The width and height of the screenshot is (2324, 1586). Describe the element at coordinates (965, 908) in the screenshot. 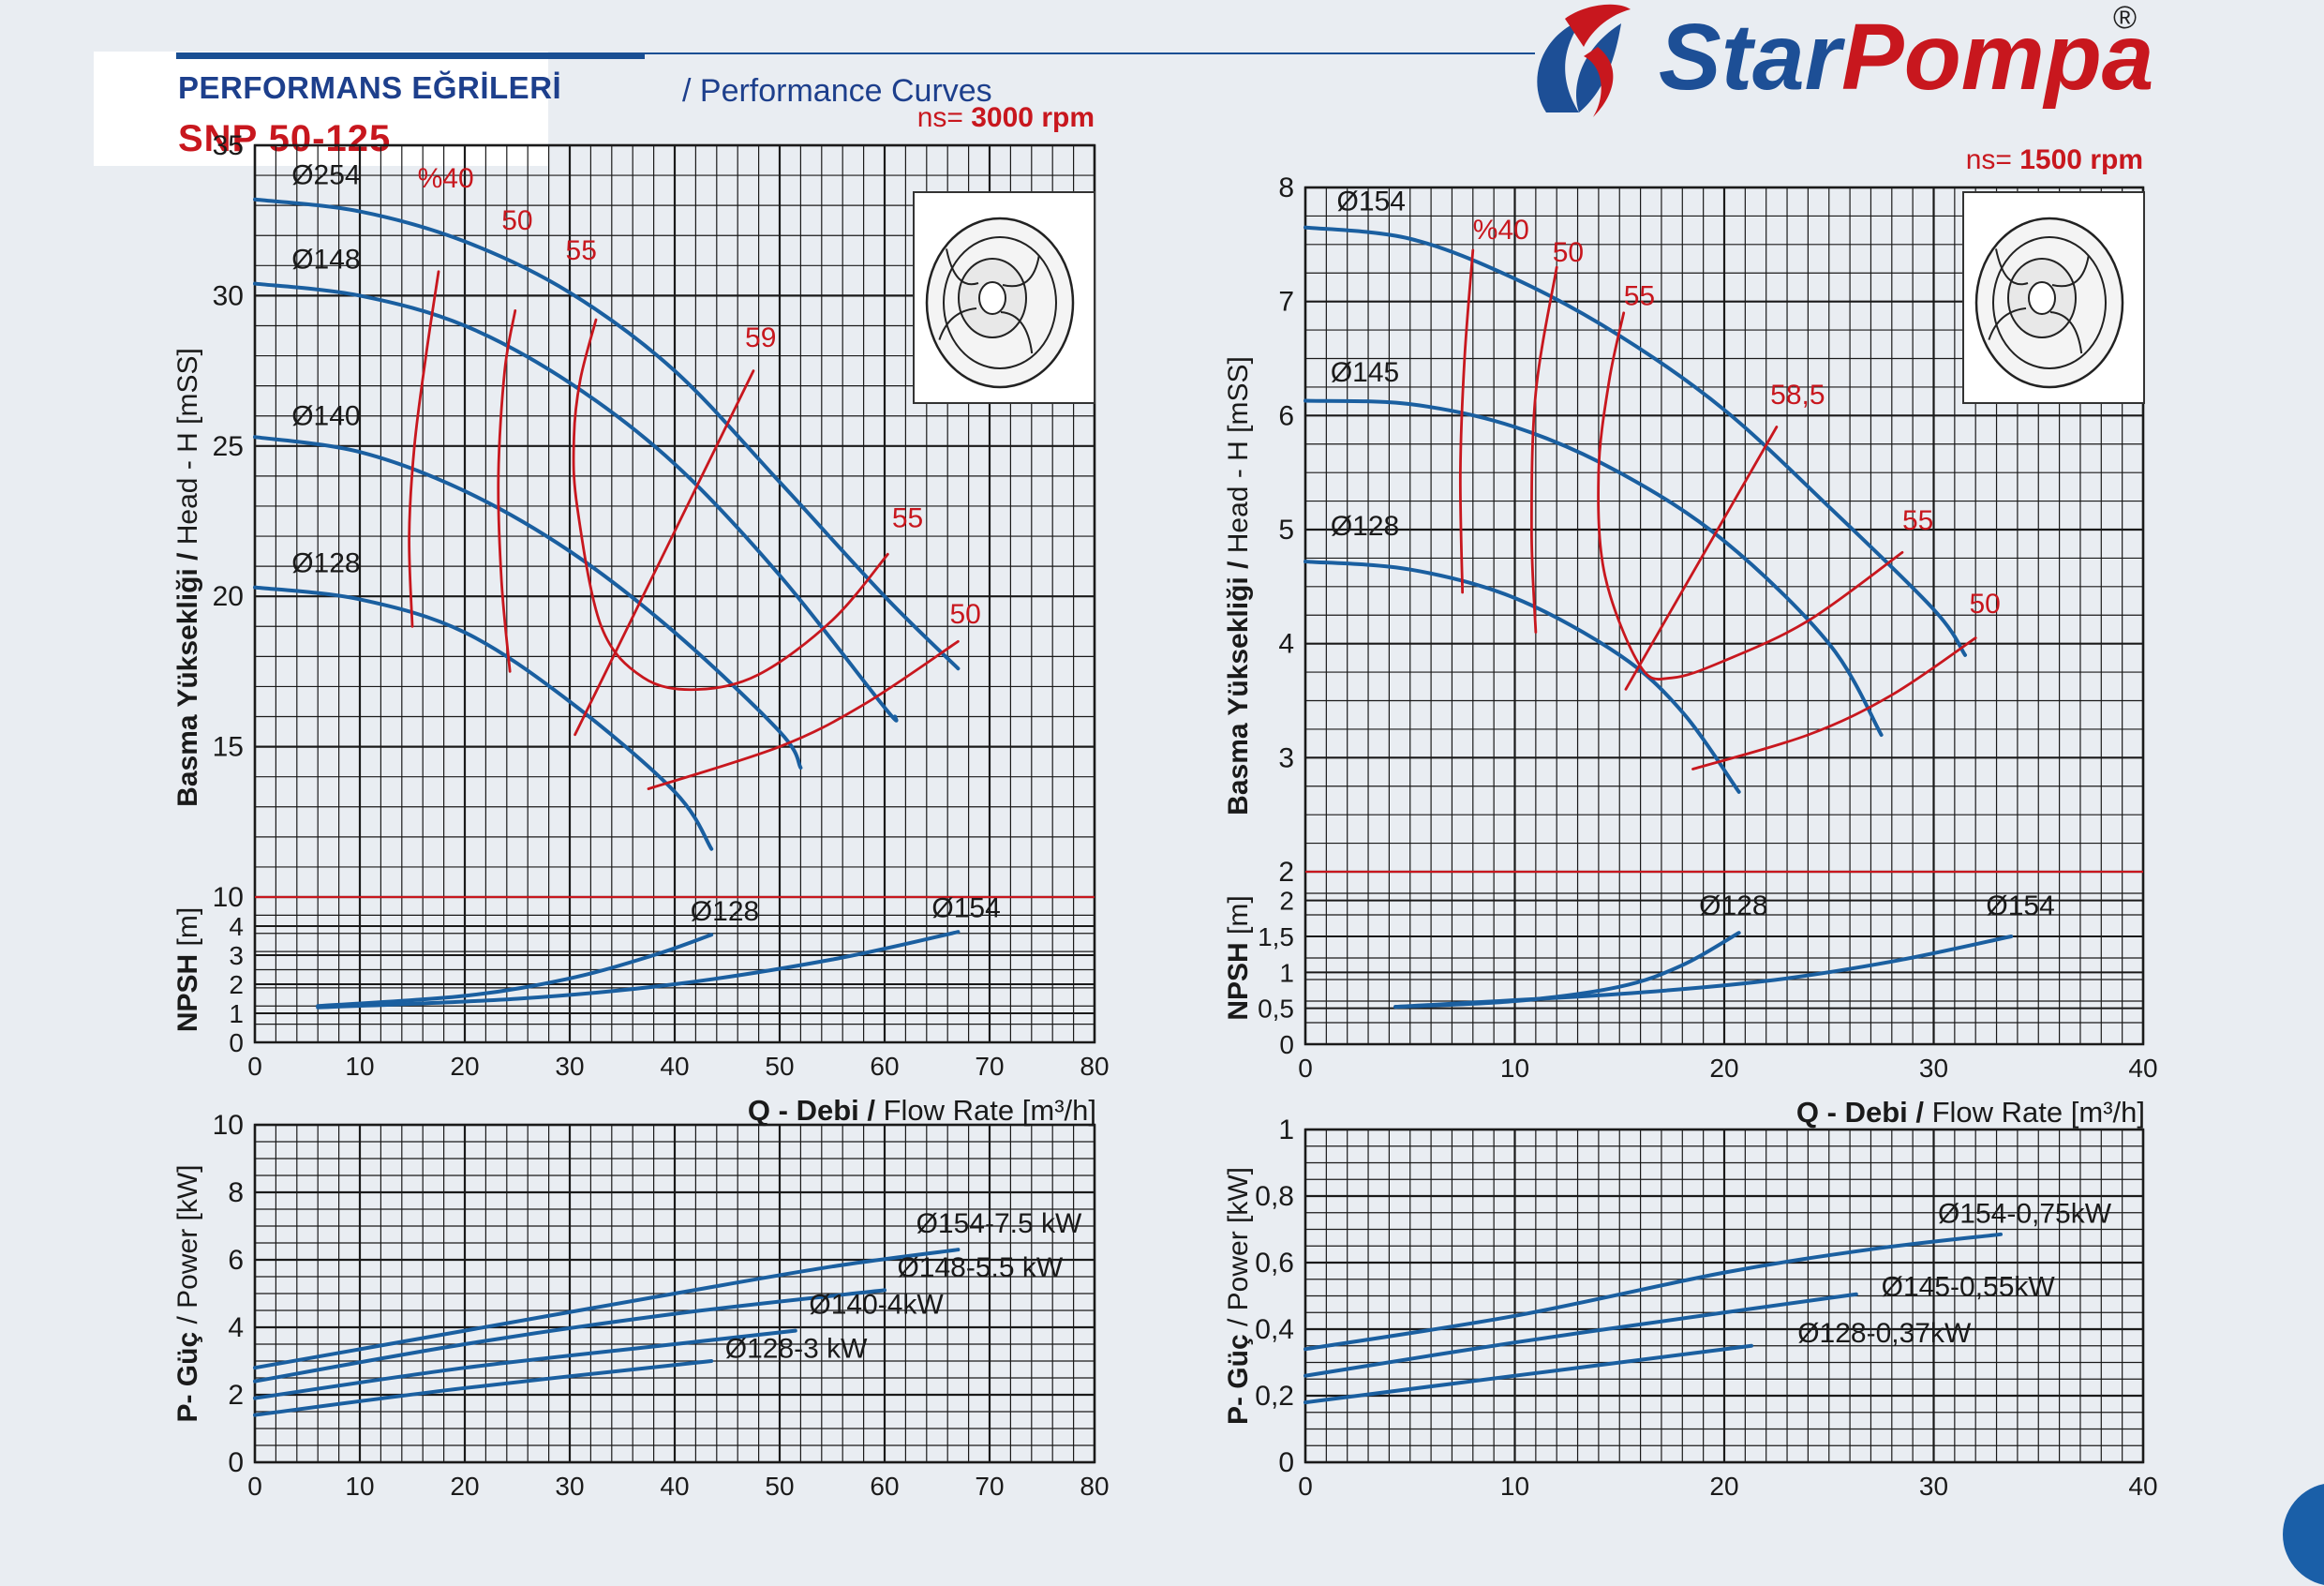

I see `npsh-curve-label: Ø154` at that location.